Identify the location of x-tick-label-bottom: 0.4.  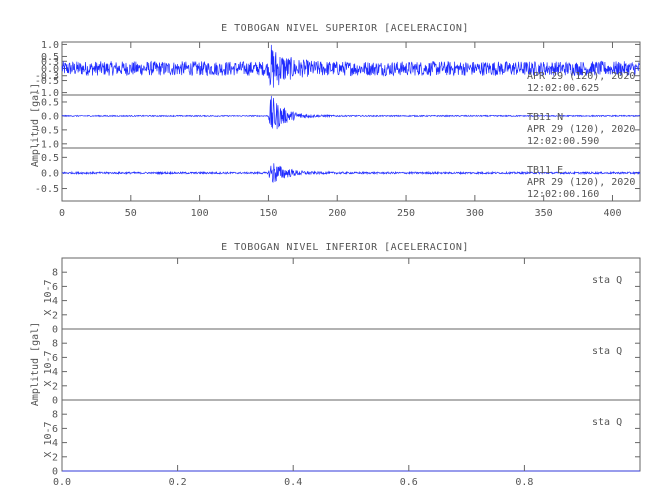
(293, 482).